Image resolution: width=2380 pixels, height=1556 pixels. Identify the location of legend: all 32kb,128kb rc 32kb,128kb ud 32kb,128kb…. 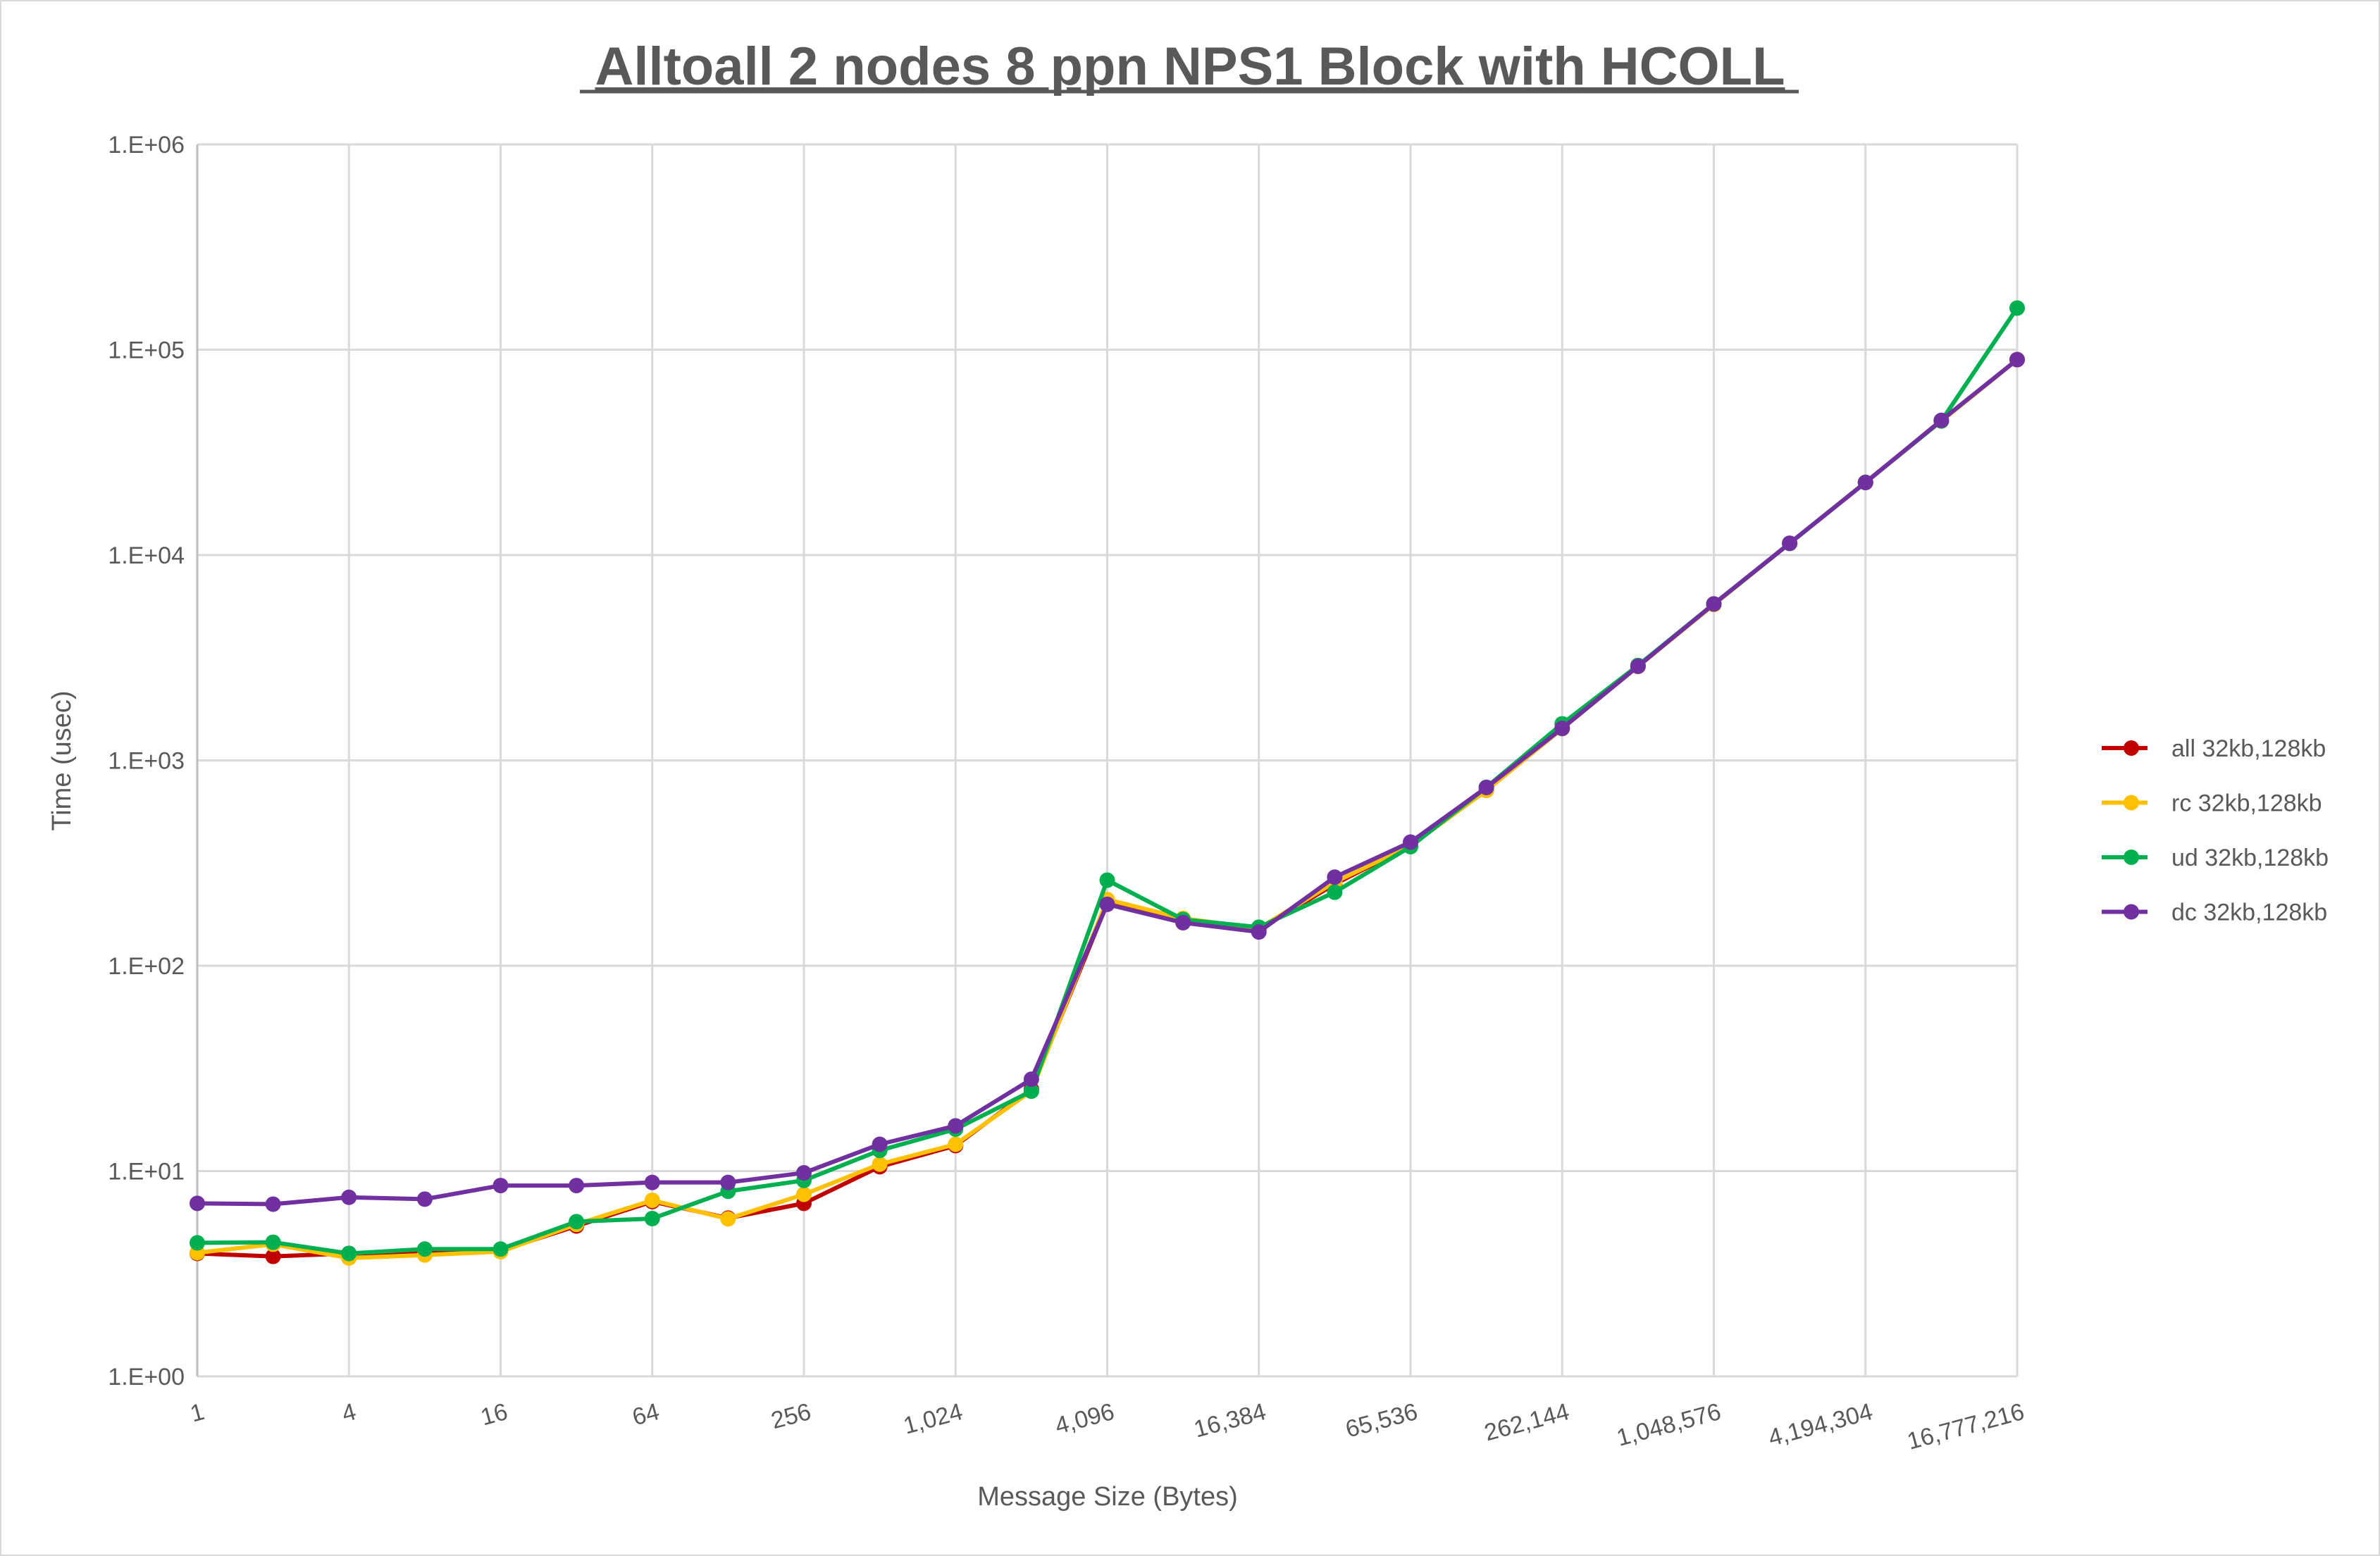
(2215, 830).